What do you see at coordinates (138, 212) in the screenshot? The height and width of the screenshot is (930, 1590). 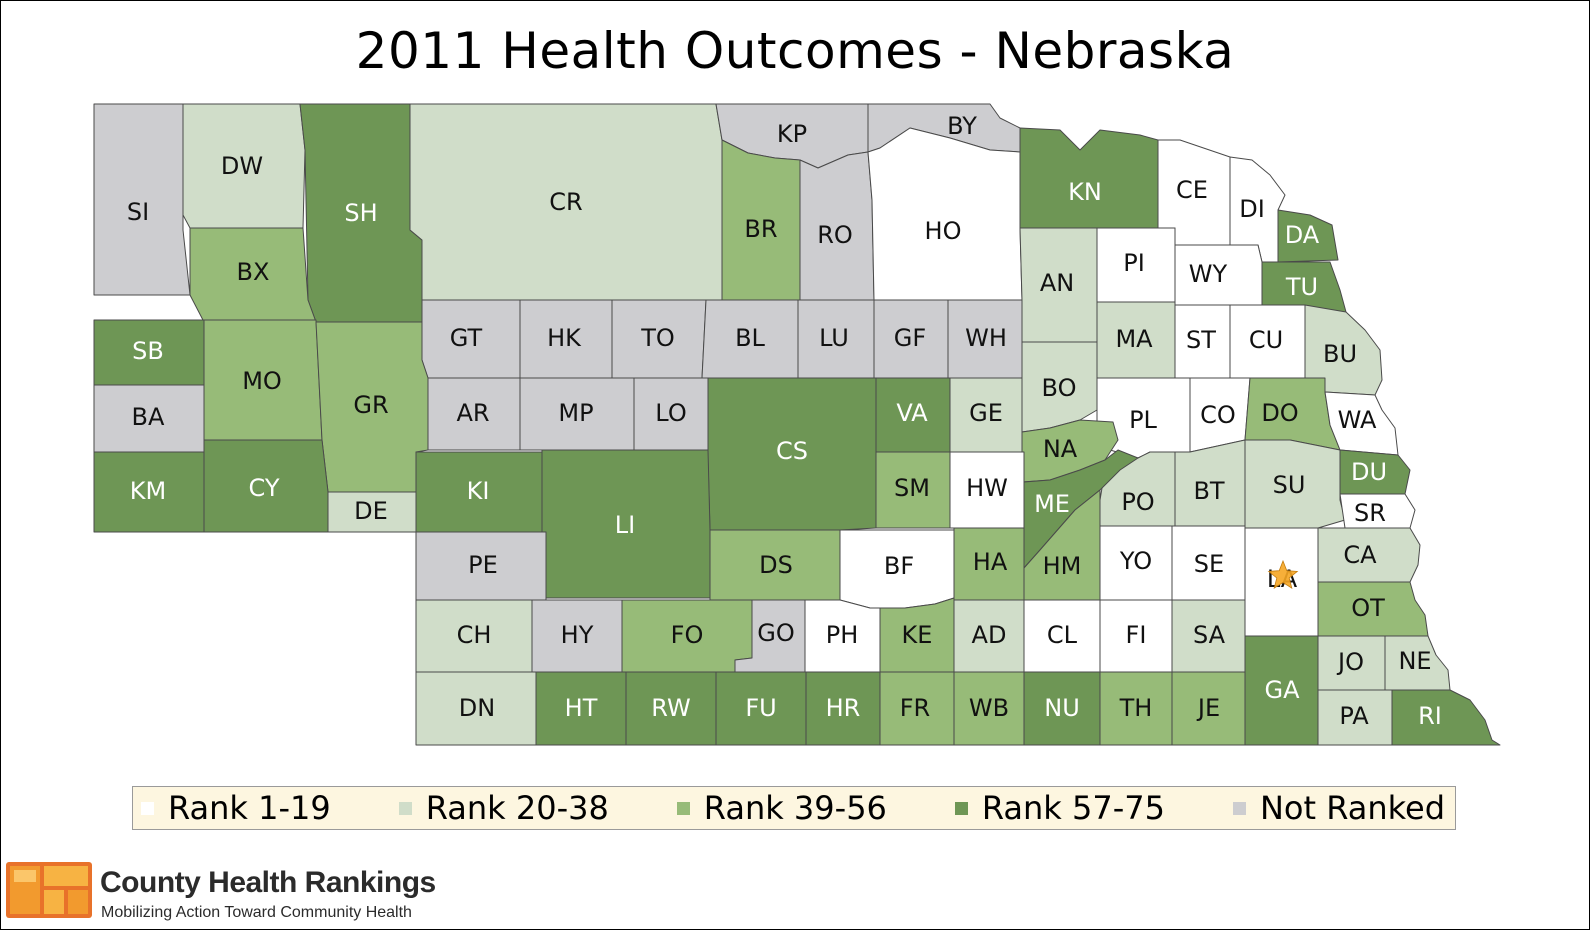 I see `county-label-si: SI` at bounding box center [138, 212].